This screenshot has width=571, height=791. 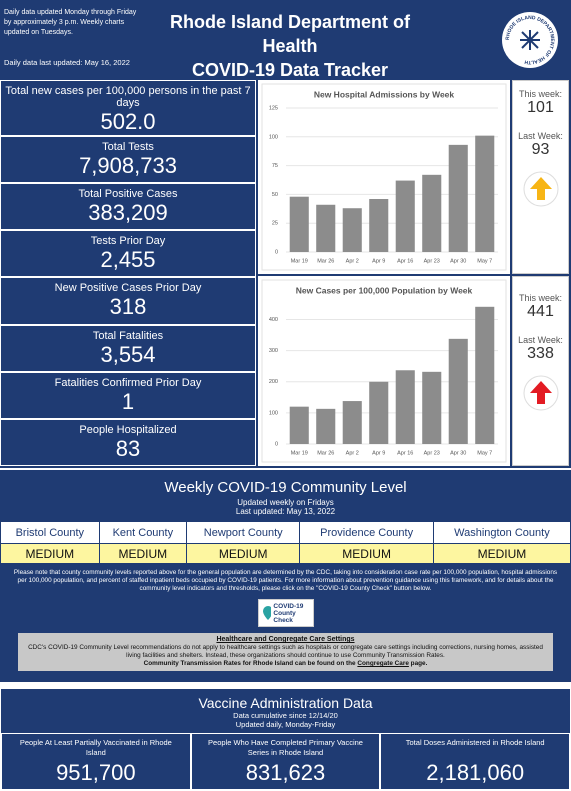 I want to click on stat-value: 383,209, so click(x=128, y=213).